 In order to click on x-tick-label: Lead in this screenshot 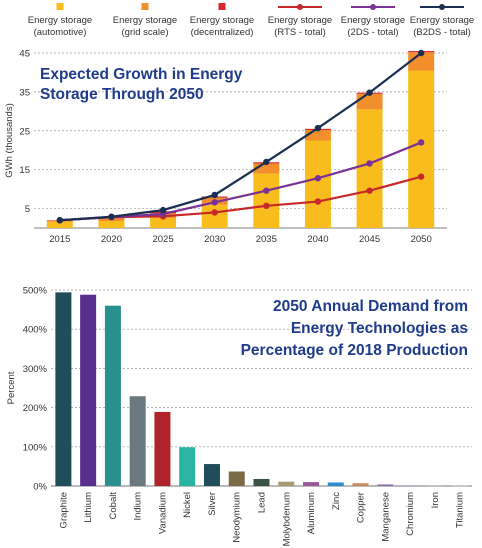, I will do `click(262, 502)`.